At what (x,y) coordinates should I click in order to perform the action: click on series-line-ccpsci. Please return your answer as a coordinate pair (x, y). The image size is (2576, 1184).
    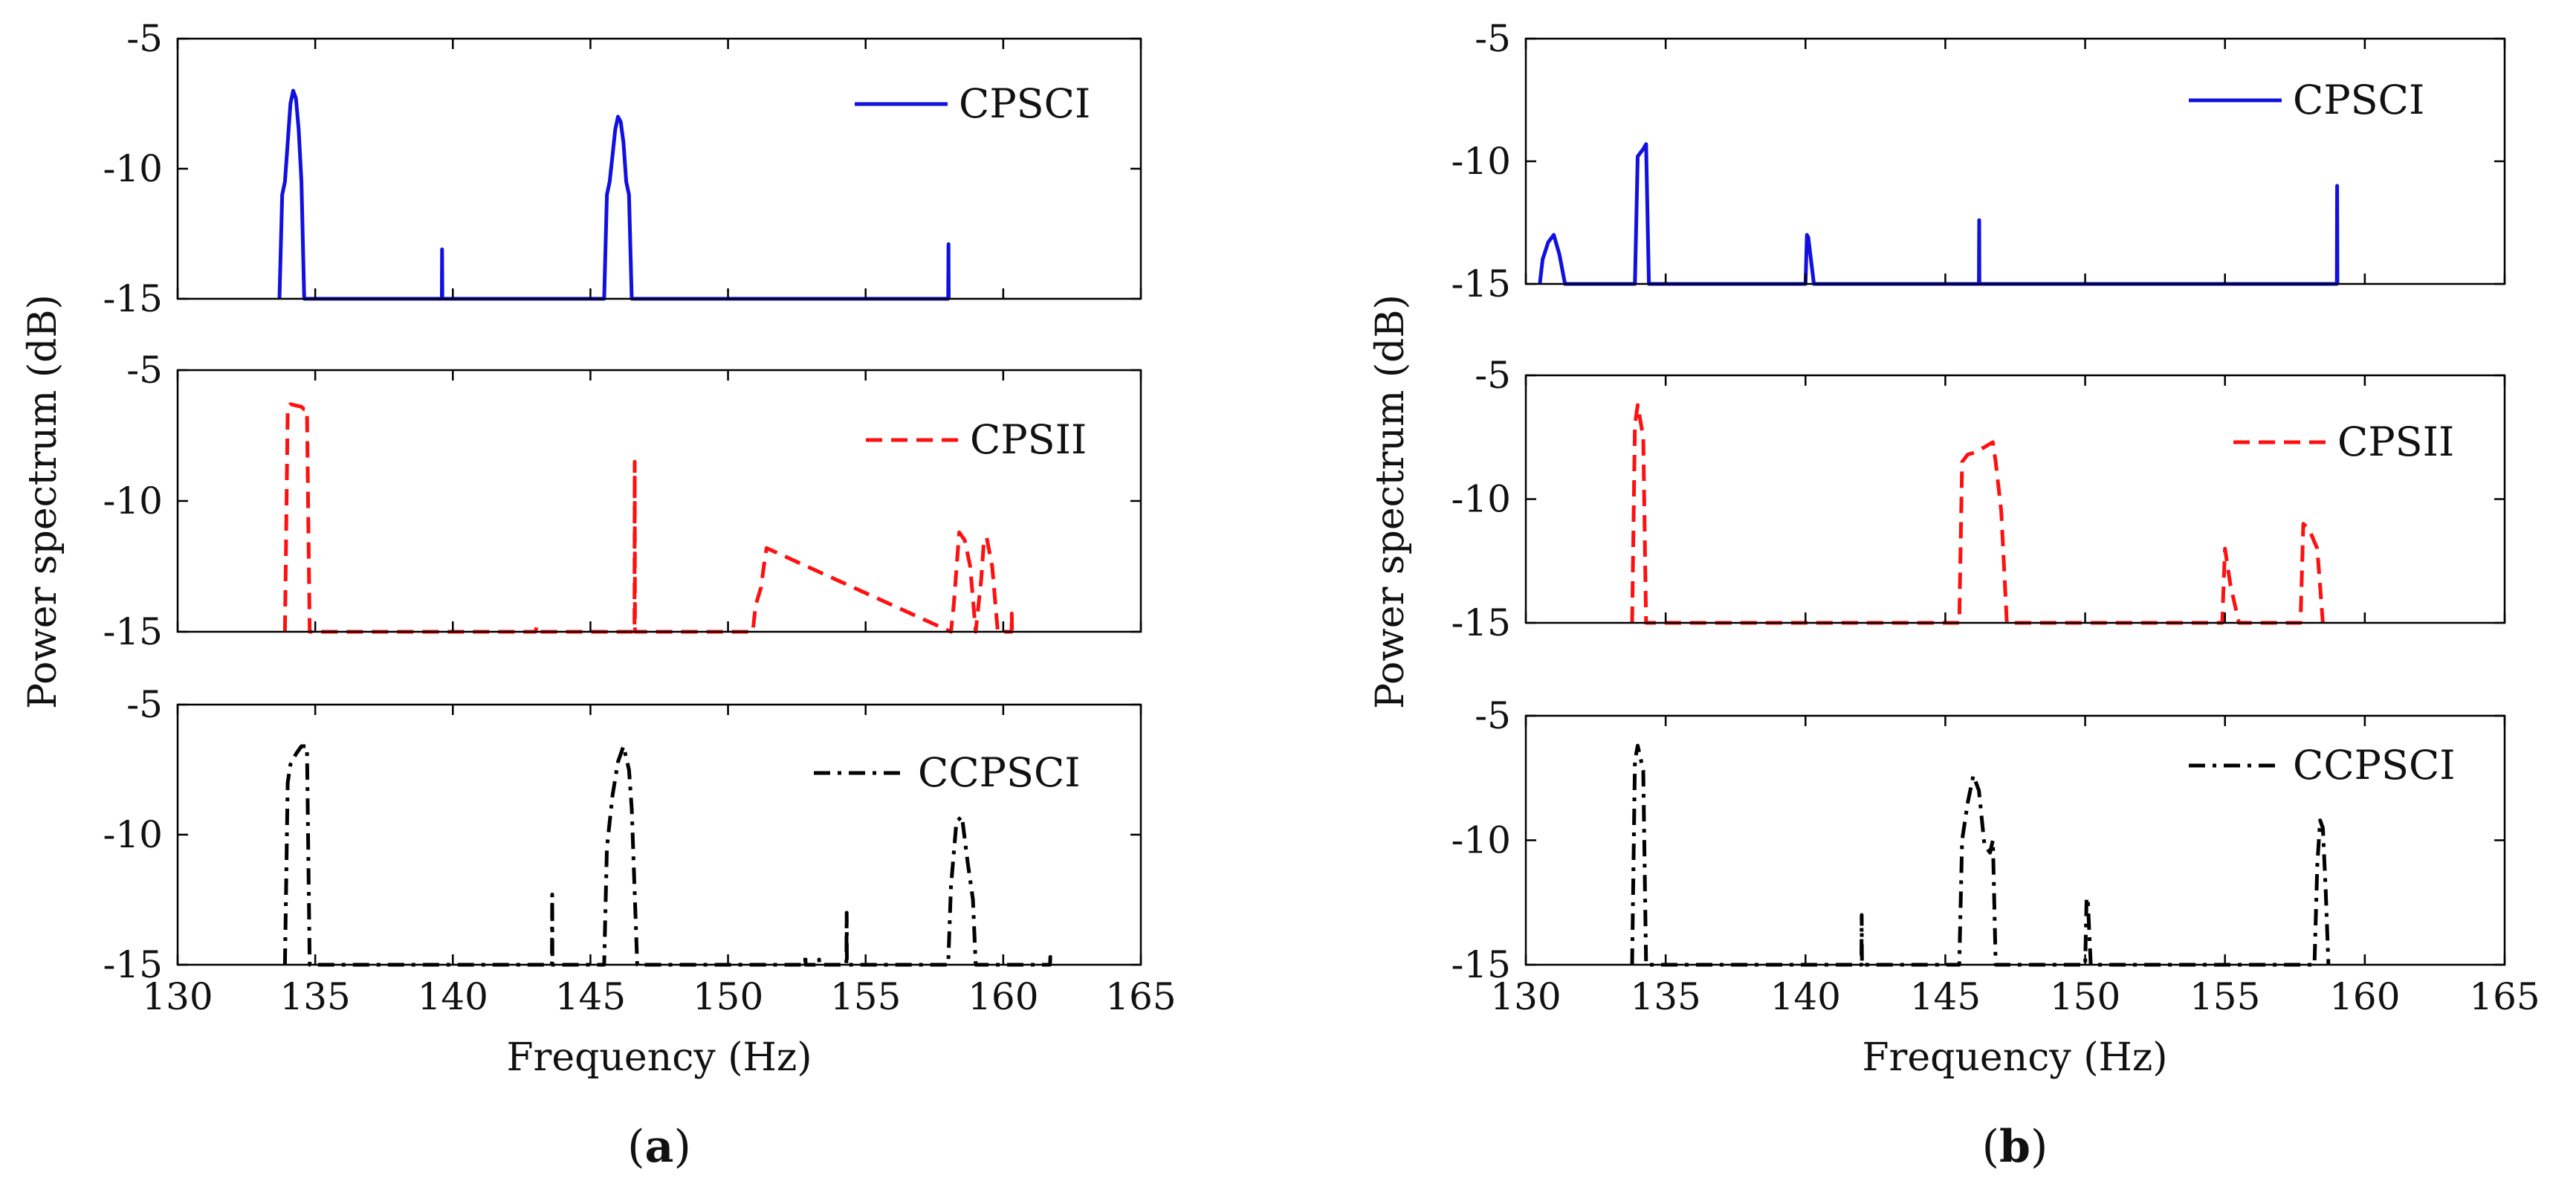
    Looking at the image, I should click on (1981, 855).